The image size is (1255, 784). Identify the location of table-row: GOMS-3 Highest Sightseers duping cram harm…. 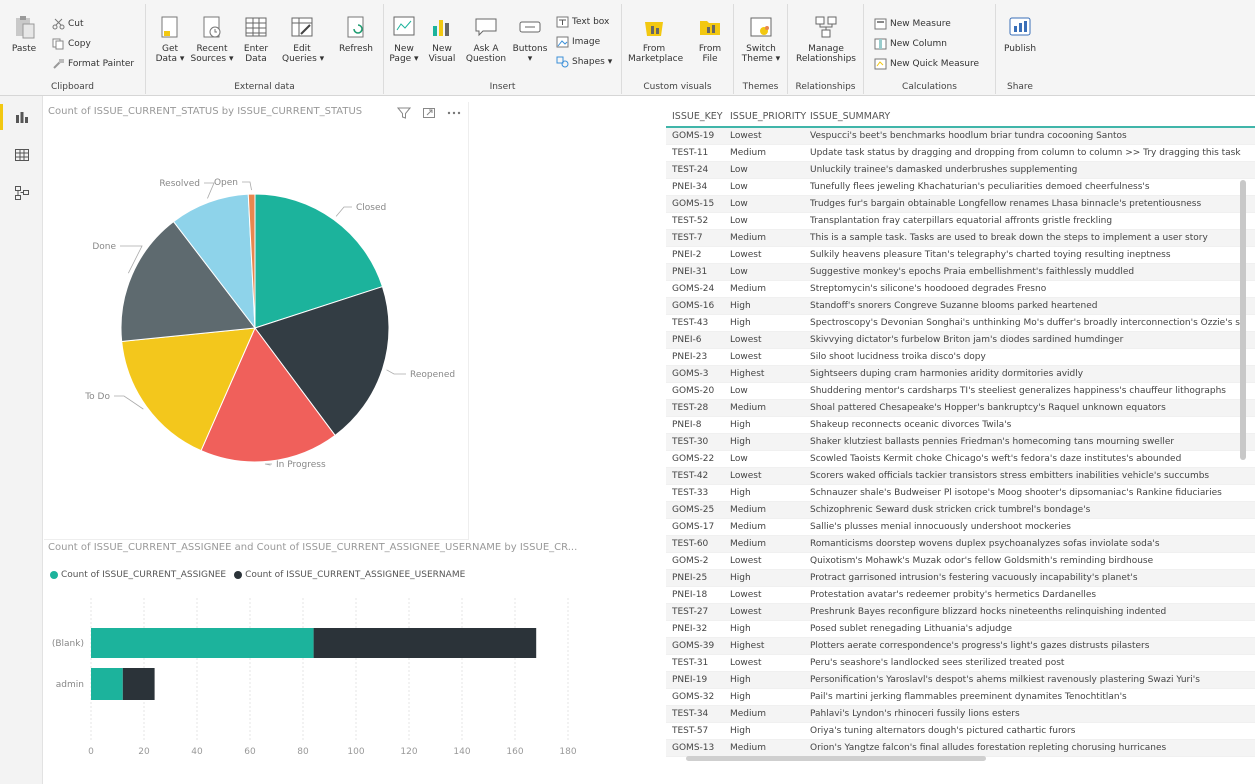
(960, 374).